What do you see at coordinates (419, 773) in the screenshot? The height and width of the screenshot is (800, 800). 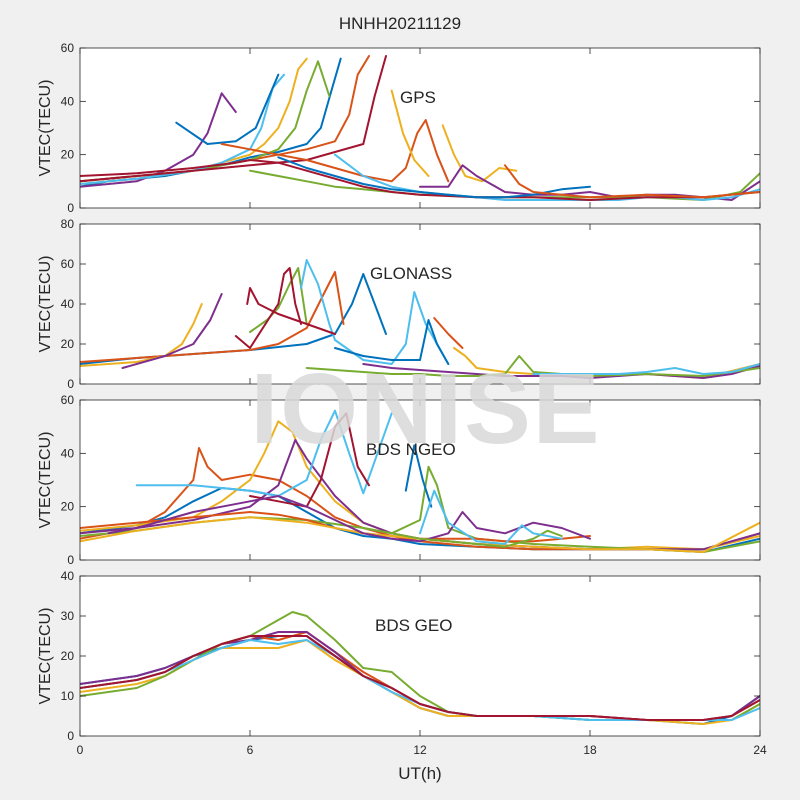 I see `x-axis-label: UT(h)` at bounding box center [419, 773].